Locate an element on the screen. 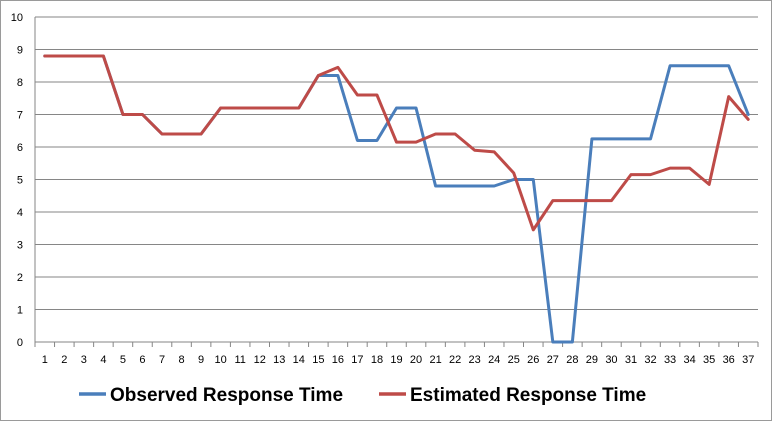 Image resolution: width=772 pixels, height=421 pixels. x-tick-label: 31 is located at coordinates (631, 360).